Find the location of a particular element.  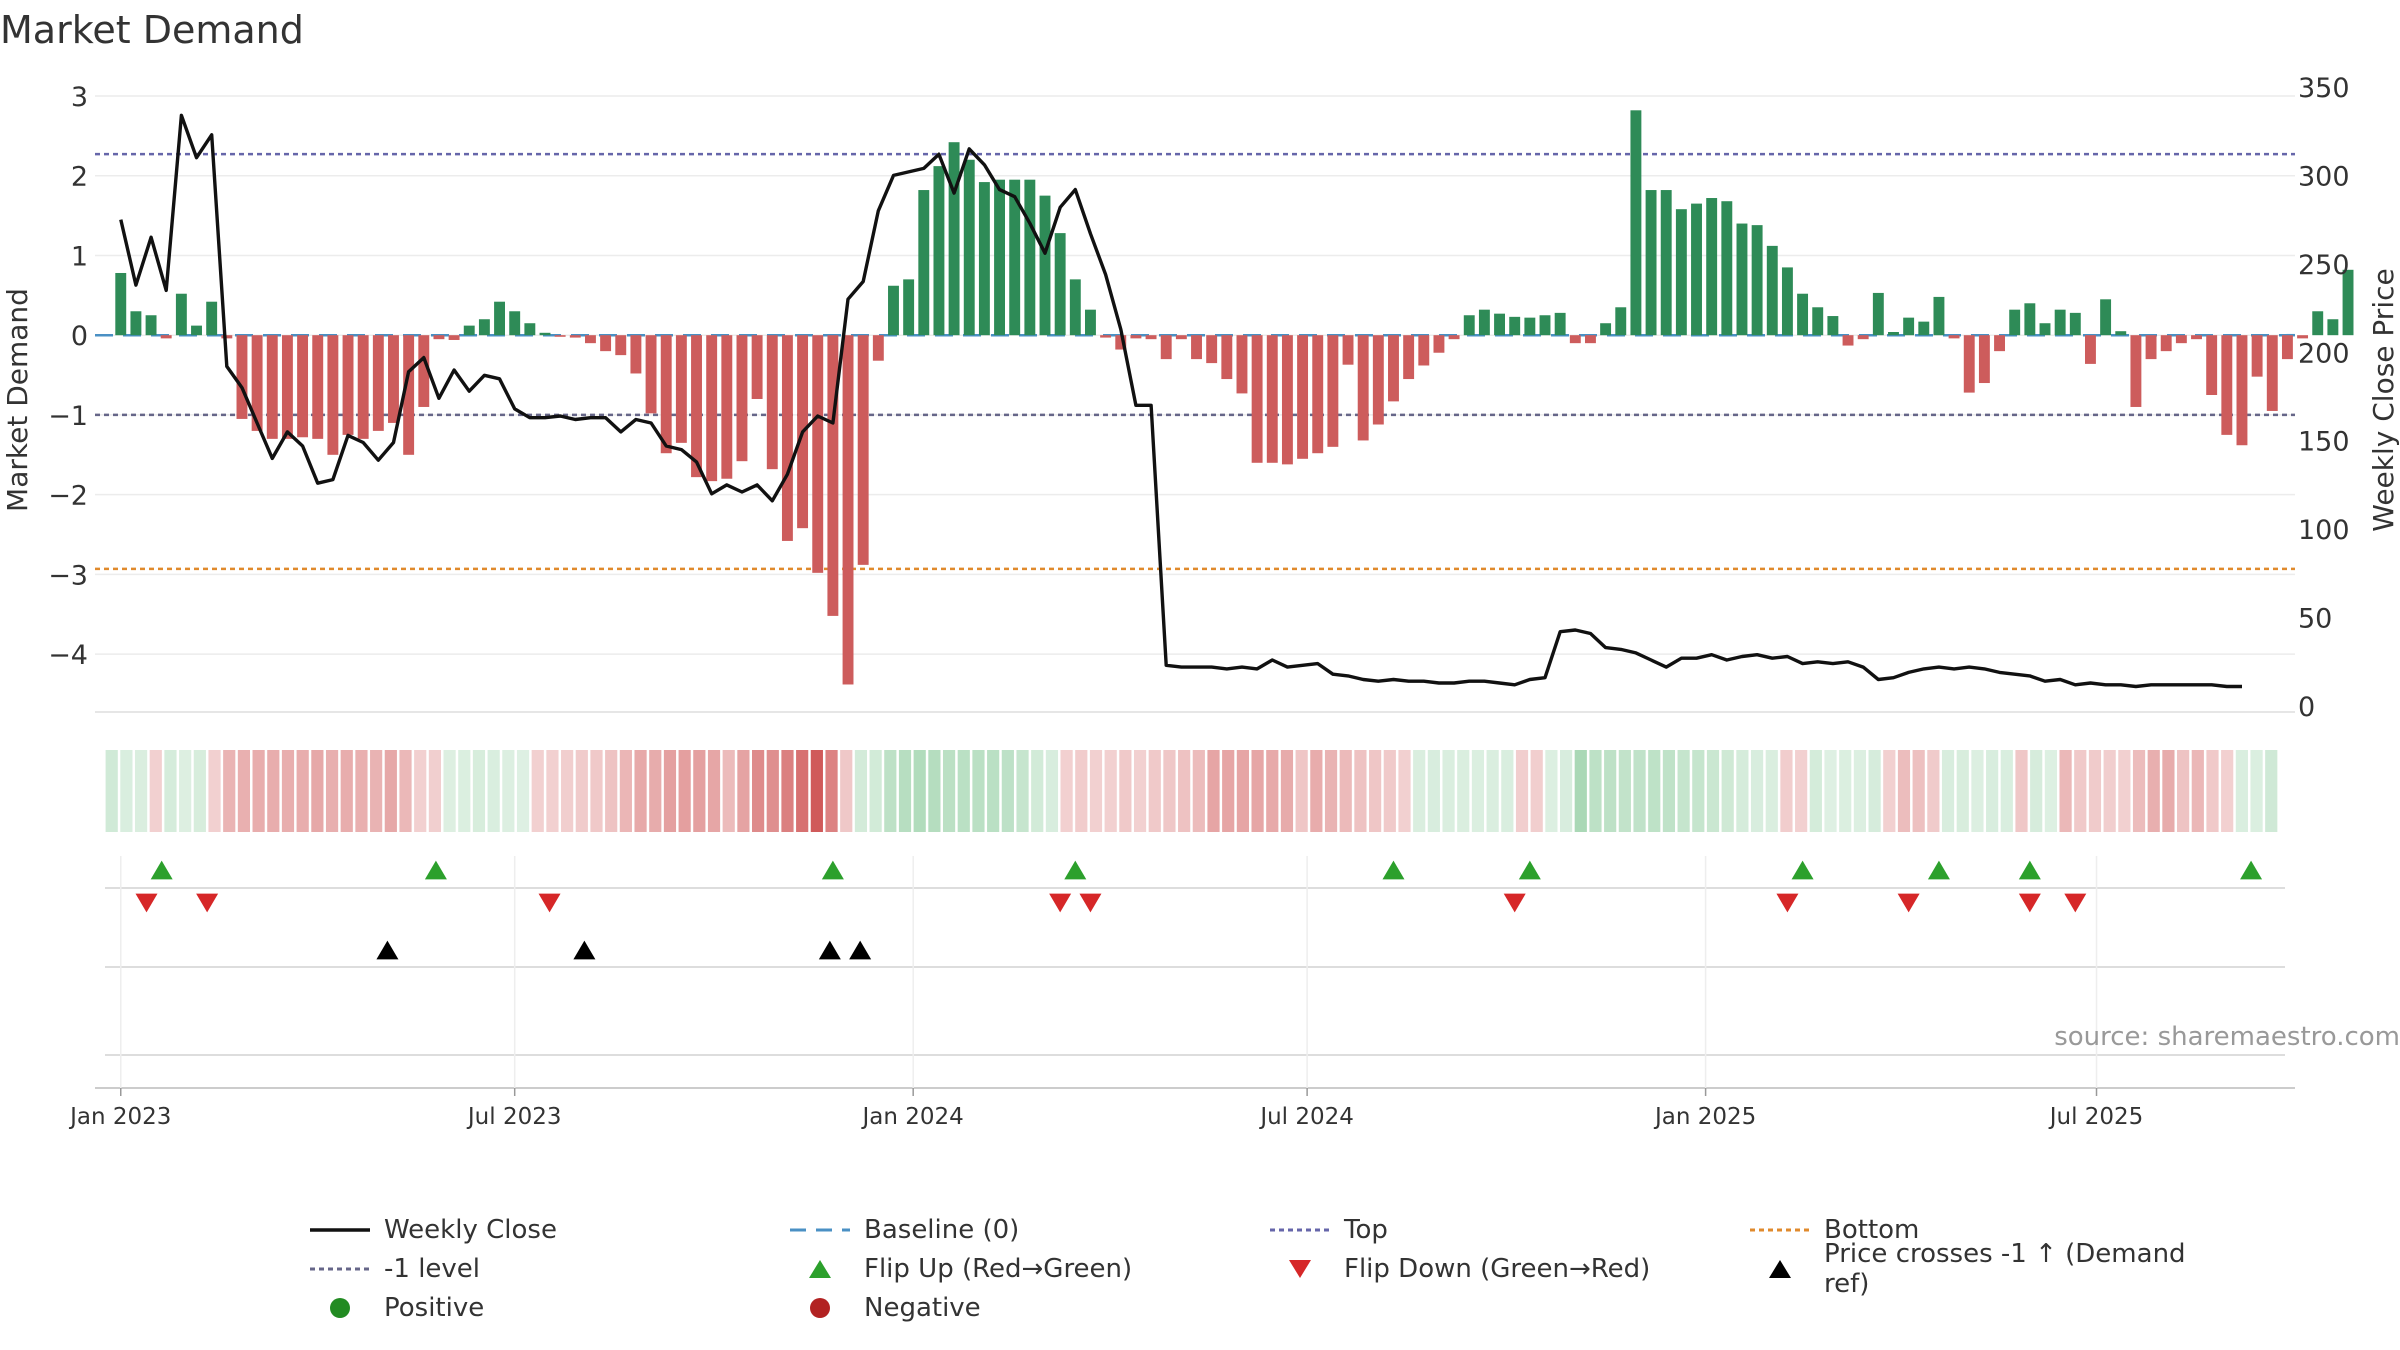

y-tick-label-right: 100 is located at coordinates (2324, 530).